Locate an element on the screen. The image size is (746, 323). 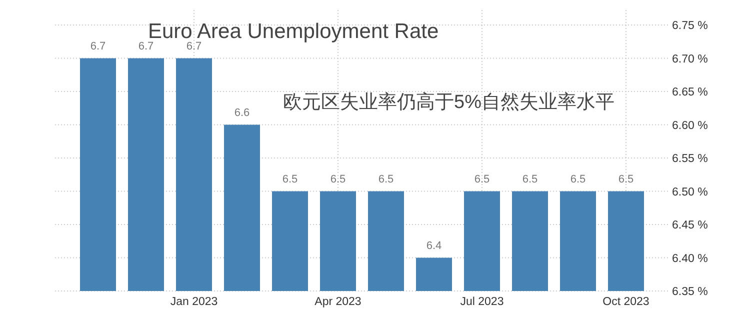
x-tick-label: Oct 2023 is located at coordinates (626, 302).